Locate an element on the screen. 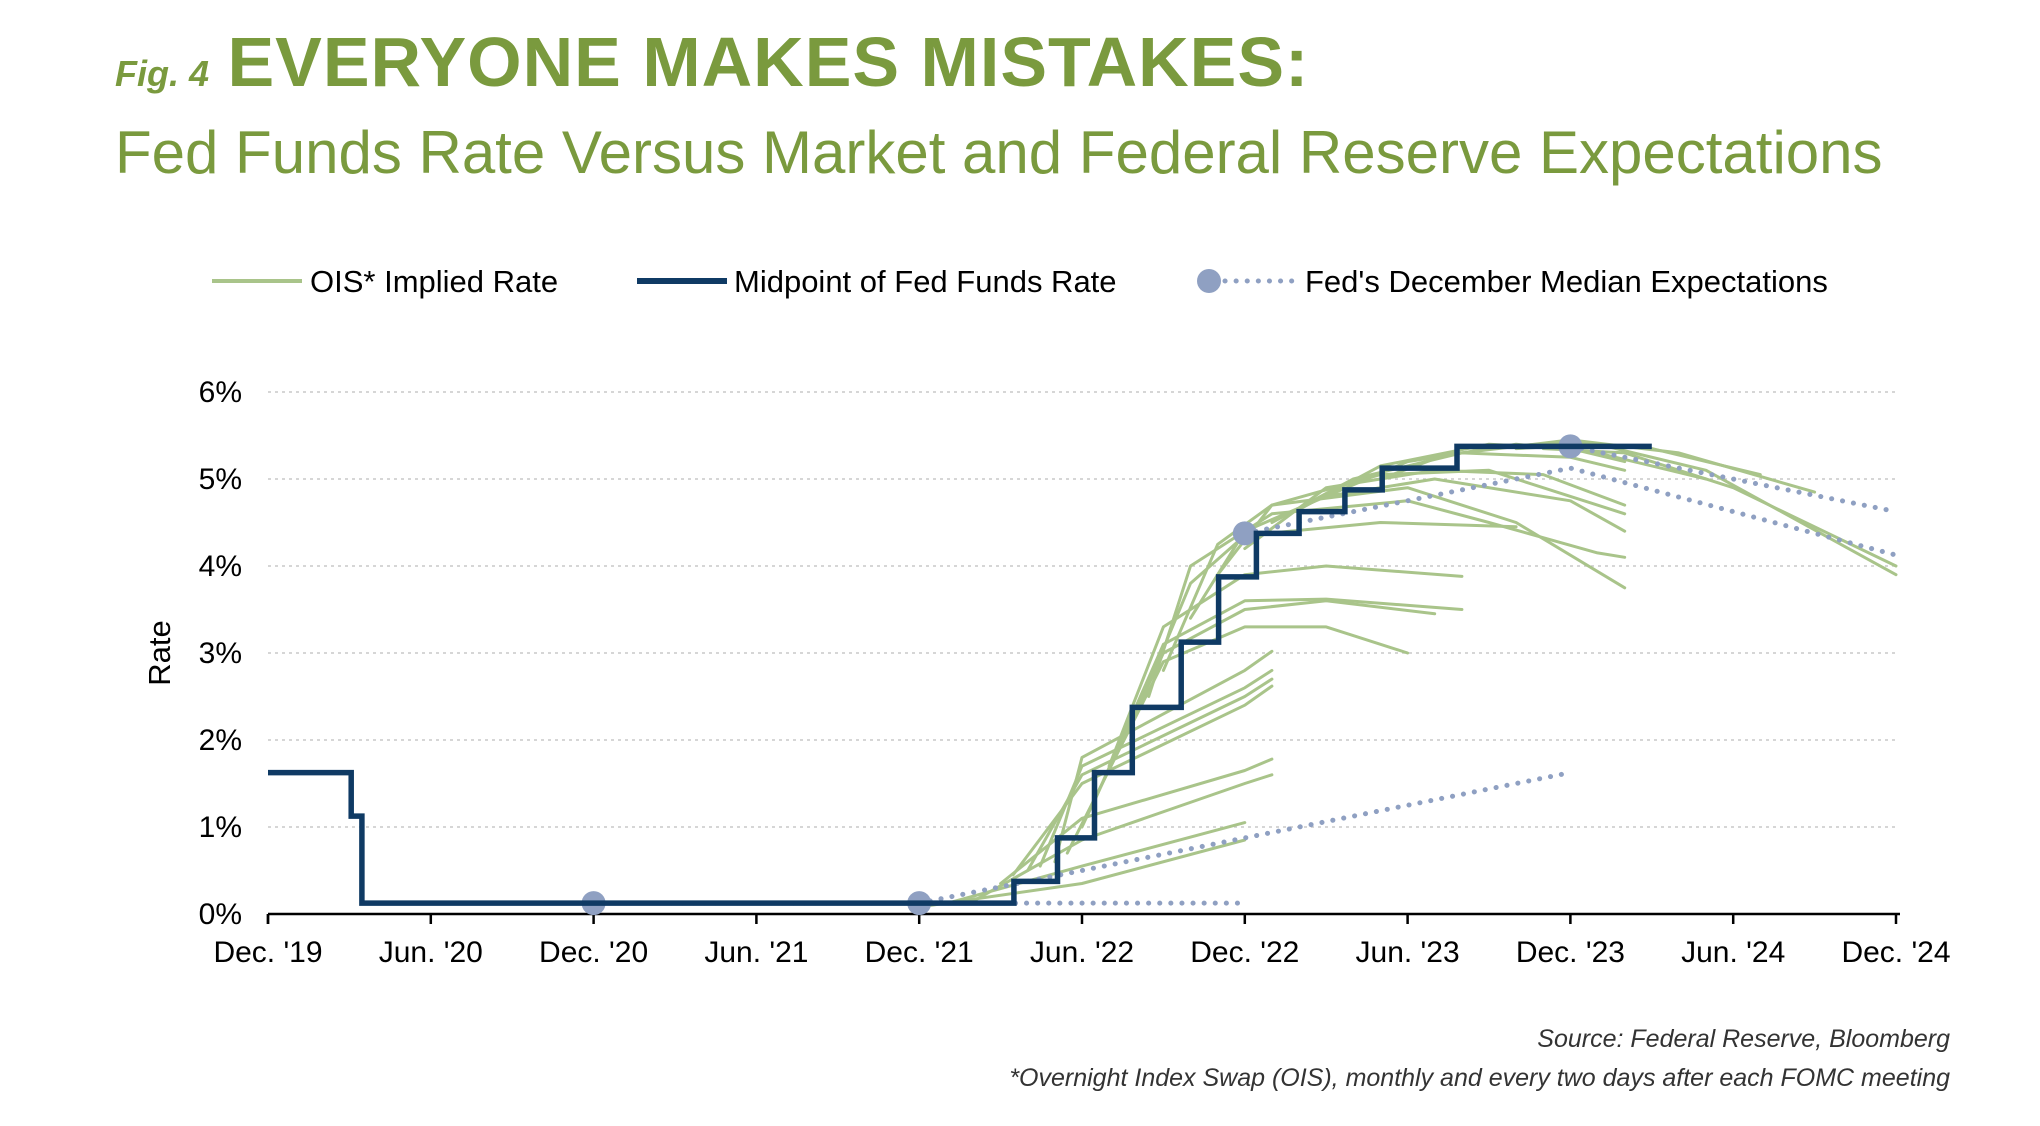 Image resolution: width=2040 pixels, height=1126 pixels. x-tick-label: Dec. '24 is located at coordinates (1895, 952).